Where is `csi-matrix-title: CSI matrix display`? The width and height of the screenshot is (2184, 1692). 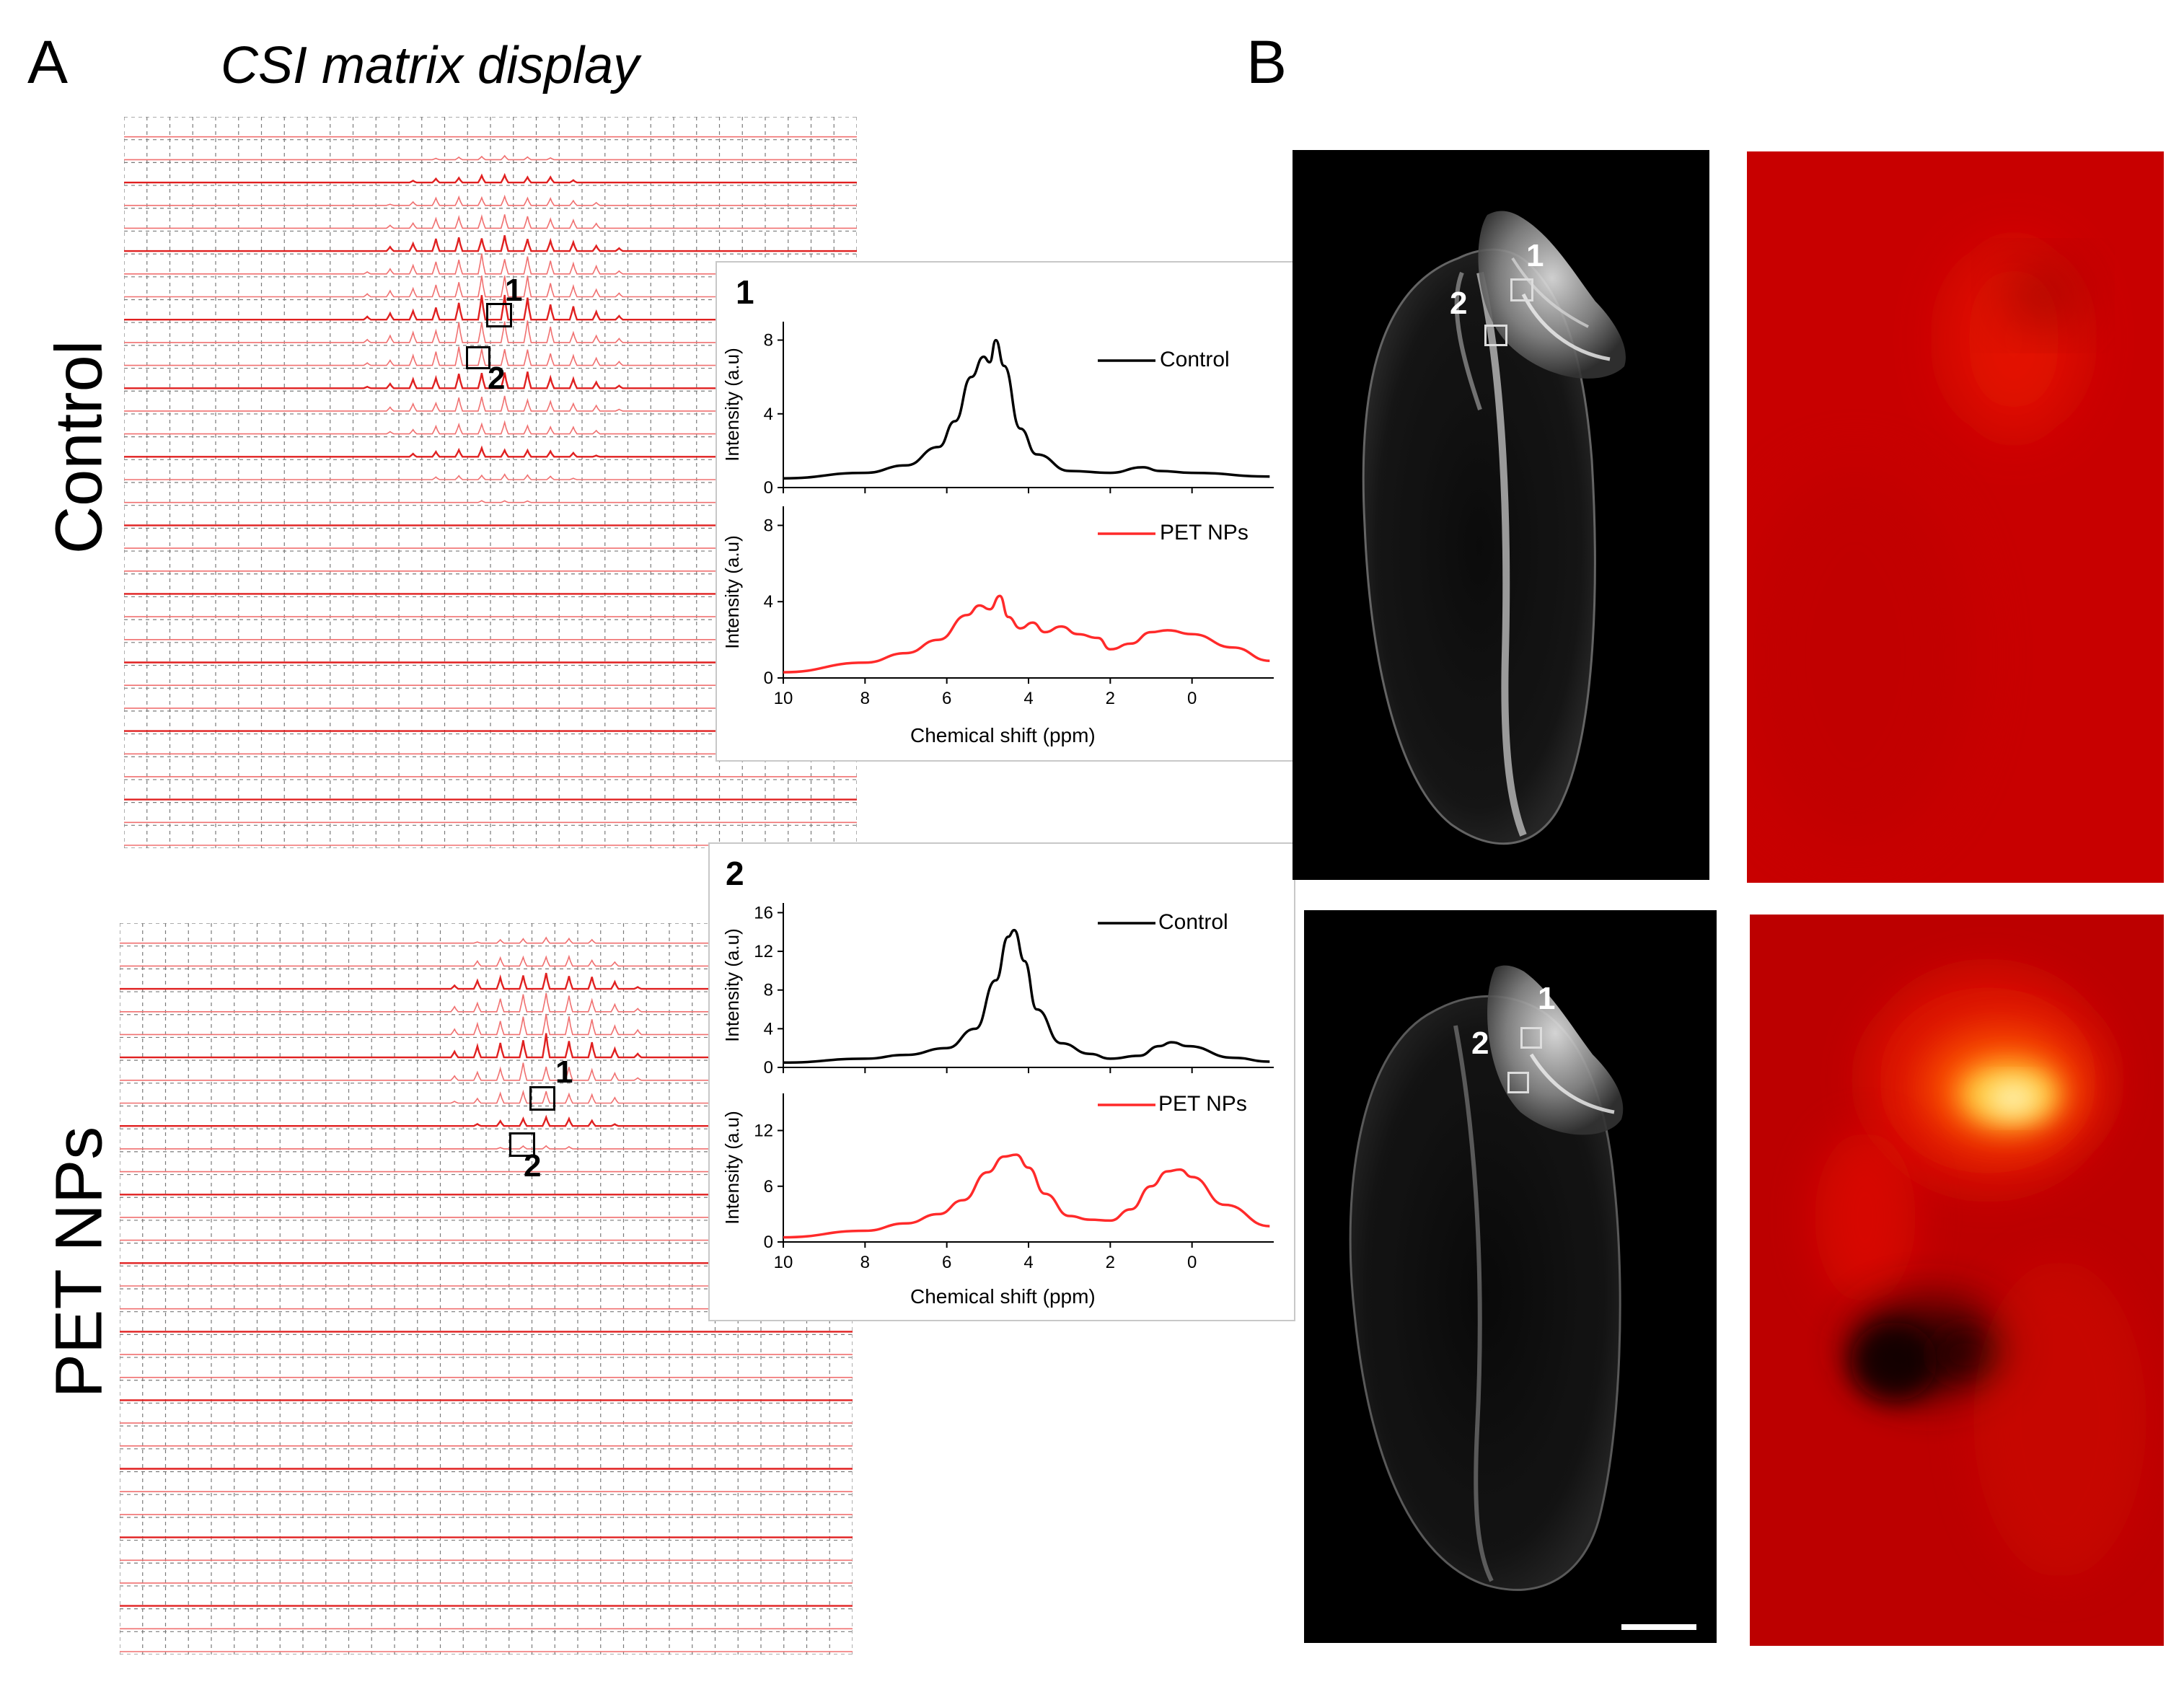 csi-matrix-title: CSI matrix display is located at coordinates (431, 65).